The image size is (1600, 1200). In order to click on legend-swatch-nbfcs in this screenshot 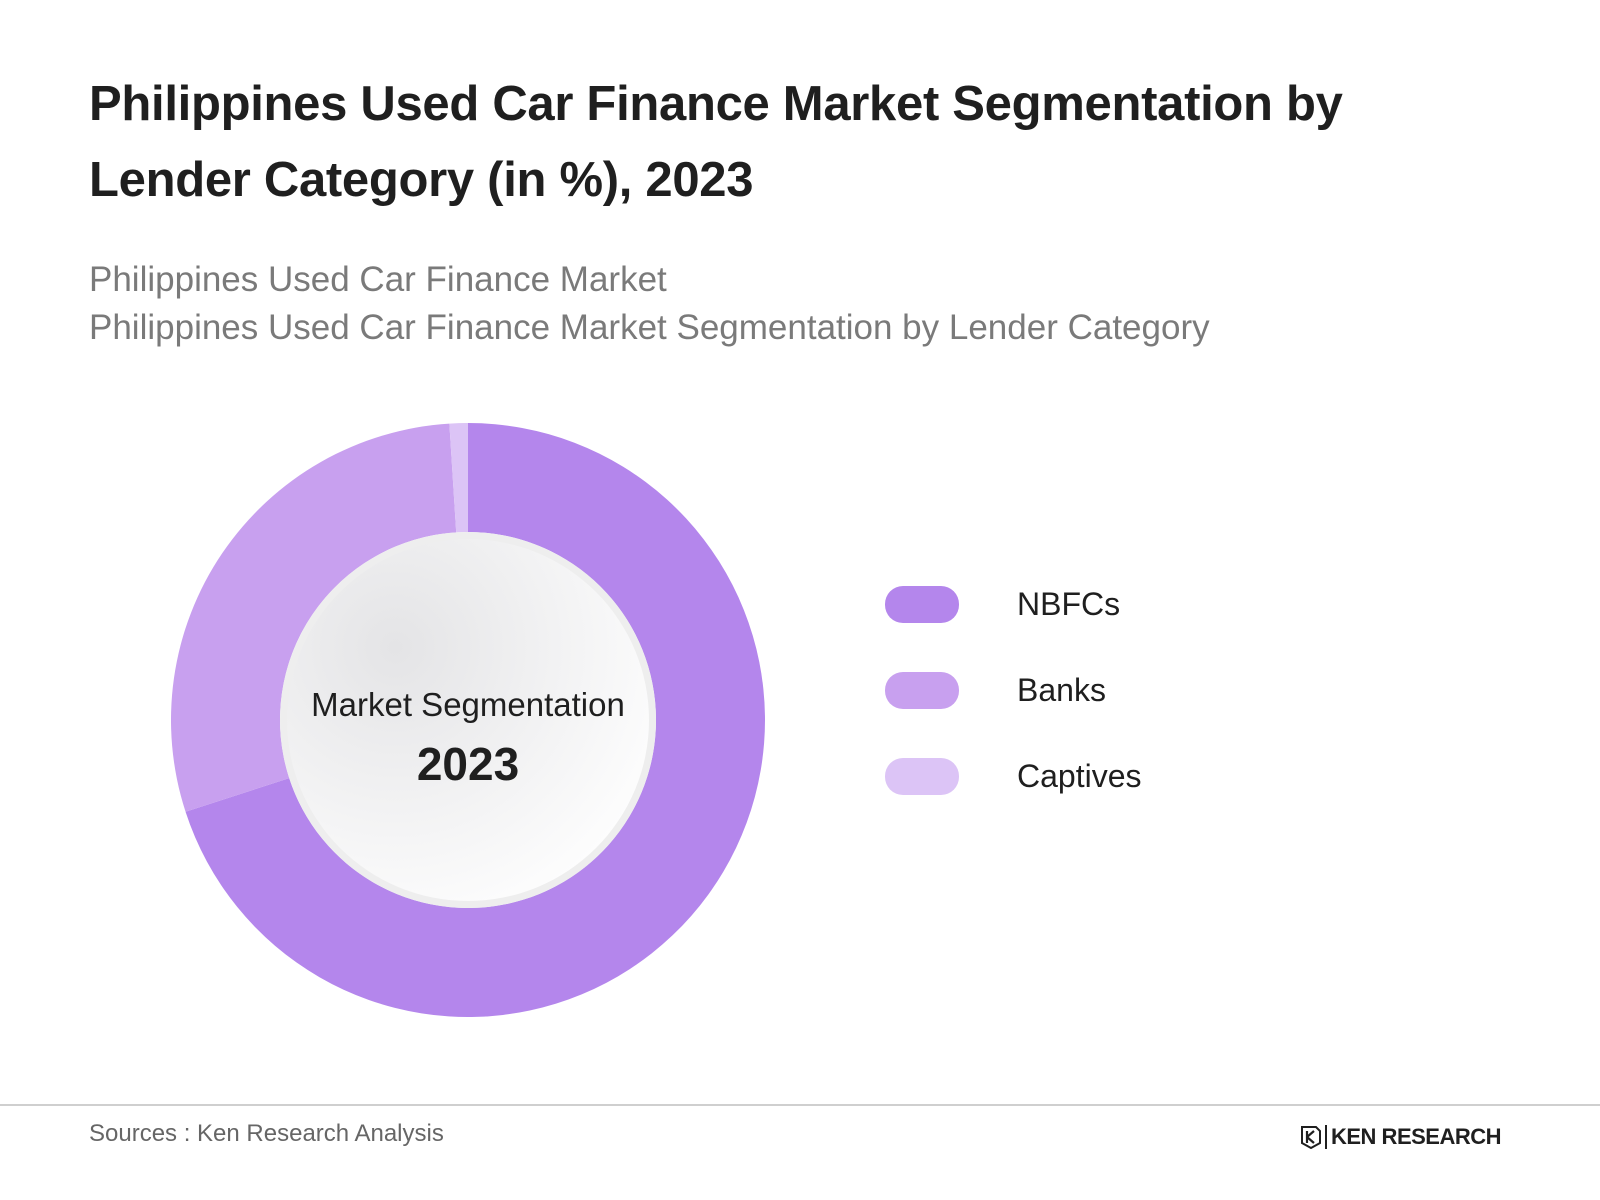, I will do `click(922, 604)`.